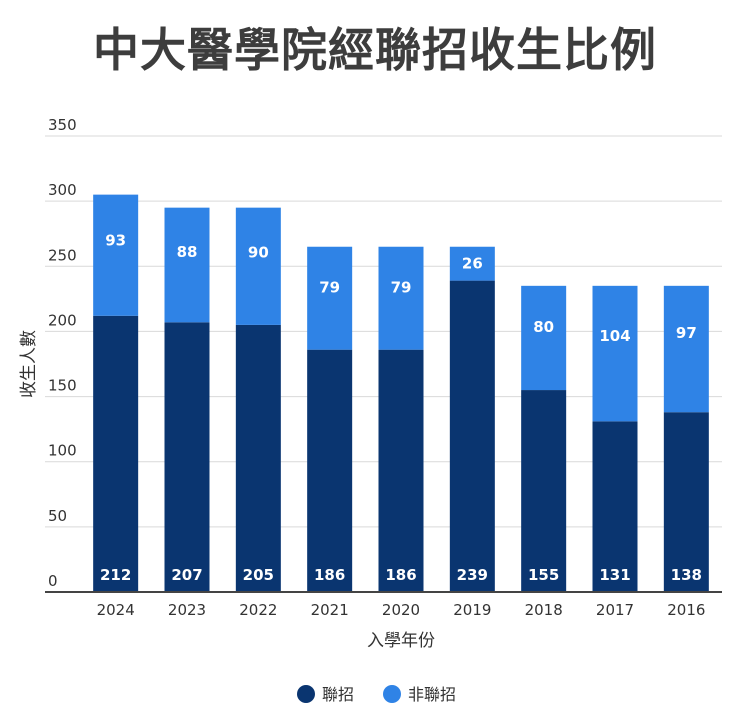 The height and width of the screenshot is (720, 750). What do you see at coordinates (472, 575) in the screenshot?
I see `data-label: 239` at bounding box center [472, 575].